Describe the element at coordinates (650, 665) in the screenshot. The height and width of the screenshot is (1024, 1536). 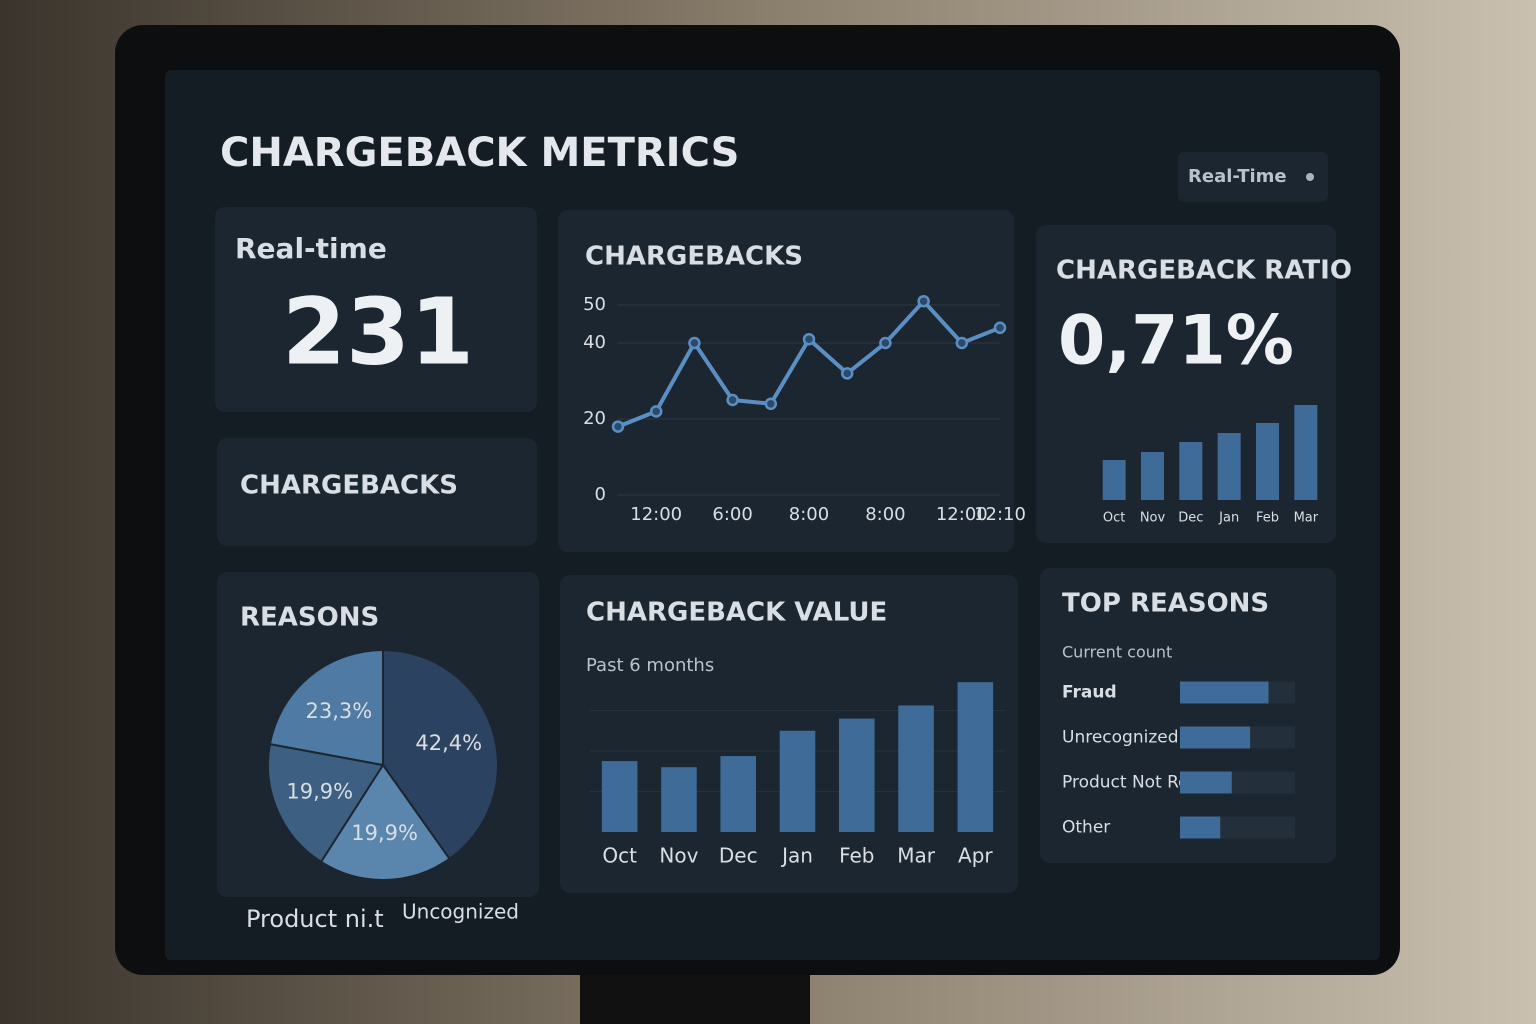
I see `chart-subtitle: Past 6 months` at that location.